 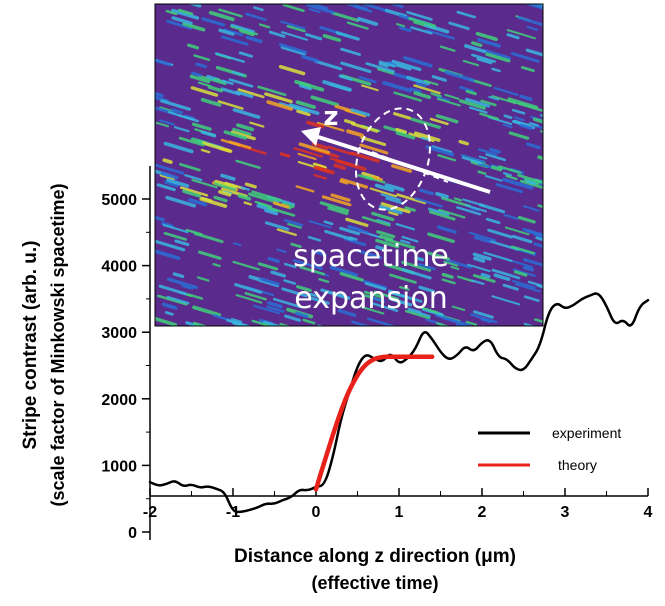 What do you see at coordinates (410, 167) in the screenshot?
I see `inset-dashed-line` at bounding box center [410, 167].